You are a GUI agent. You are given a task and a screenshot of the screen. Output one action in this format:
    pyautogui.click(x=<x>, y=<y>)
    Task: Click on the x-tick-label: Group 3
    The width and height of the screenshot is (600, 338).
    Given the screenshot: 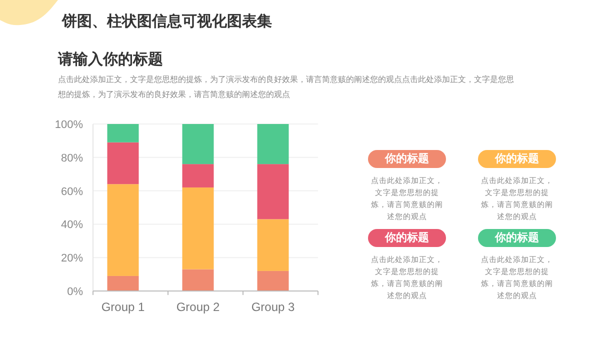 What is the action you would take?
    pyautogui.click(x=273, y=307)
    